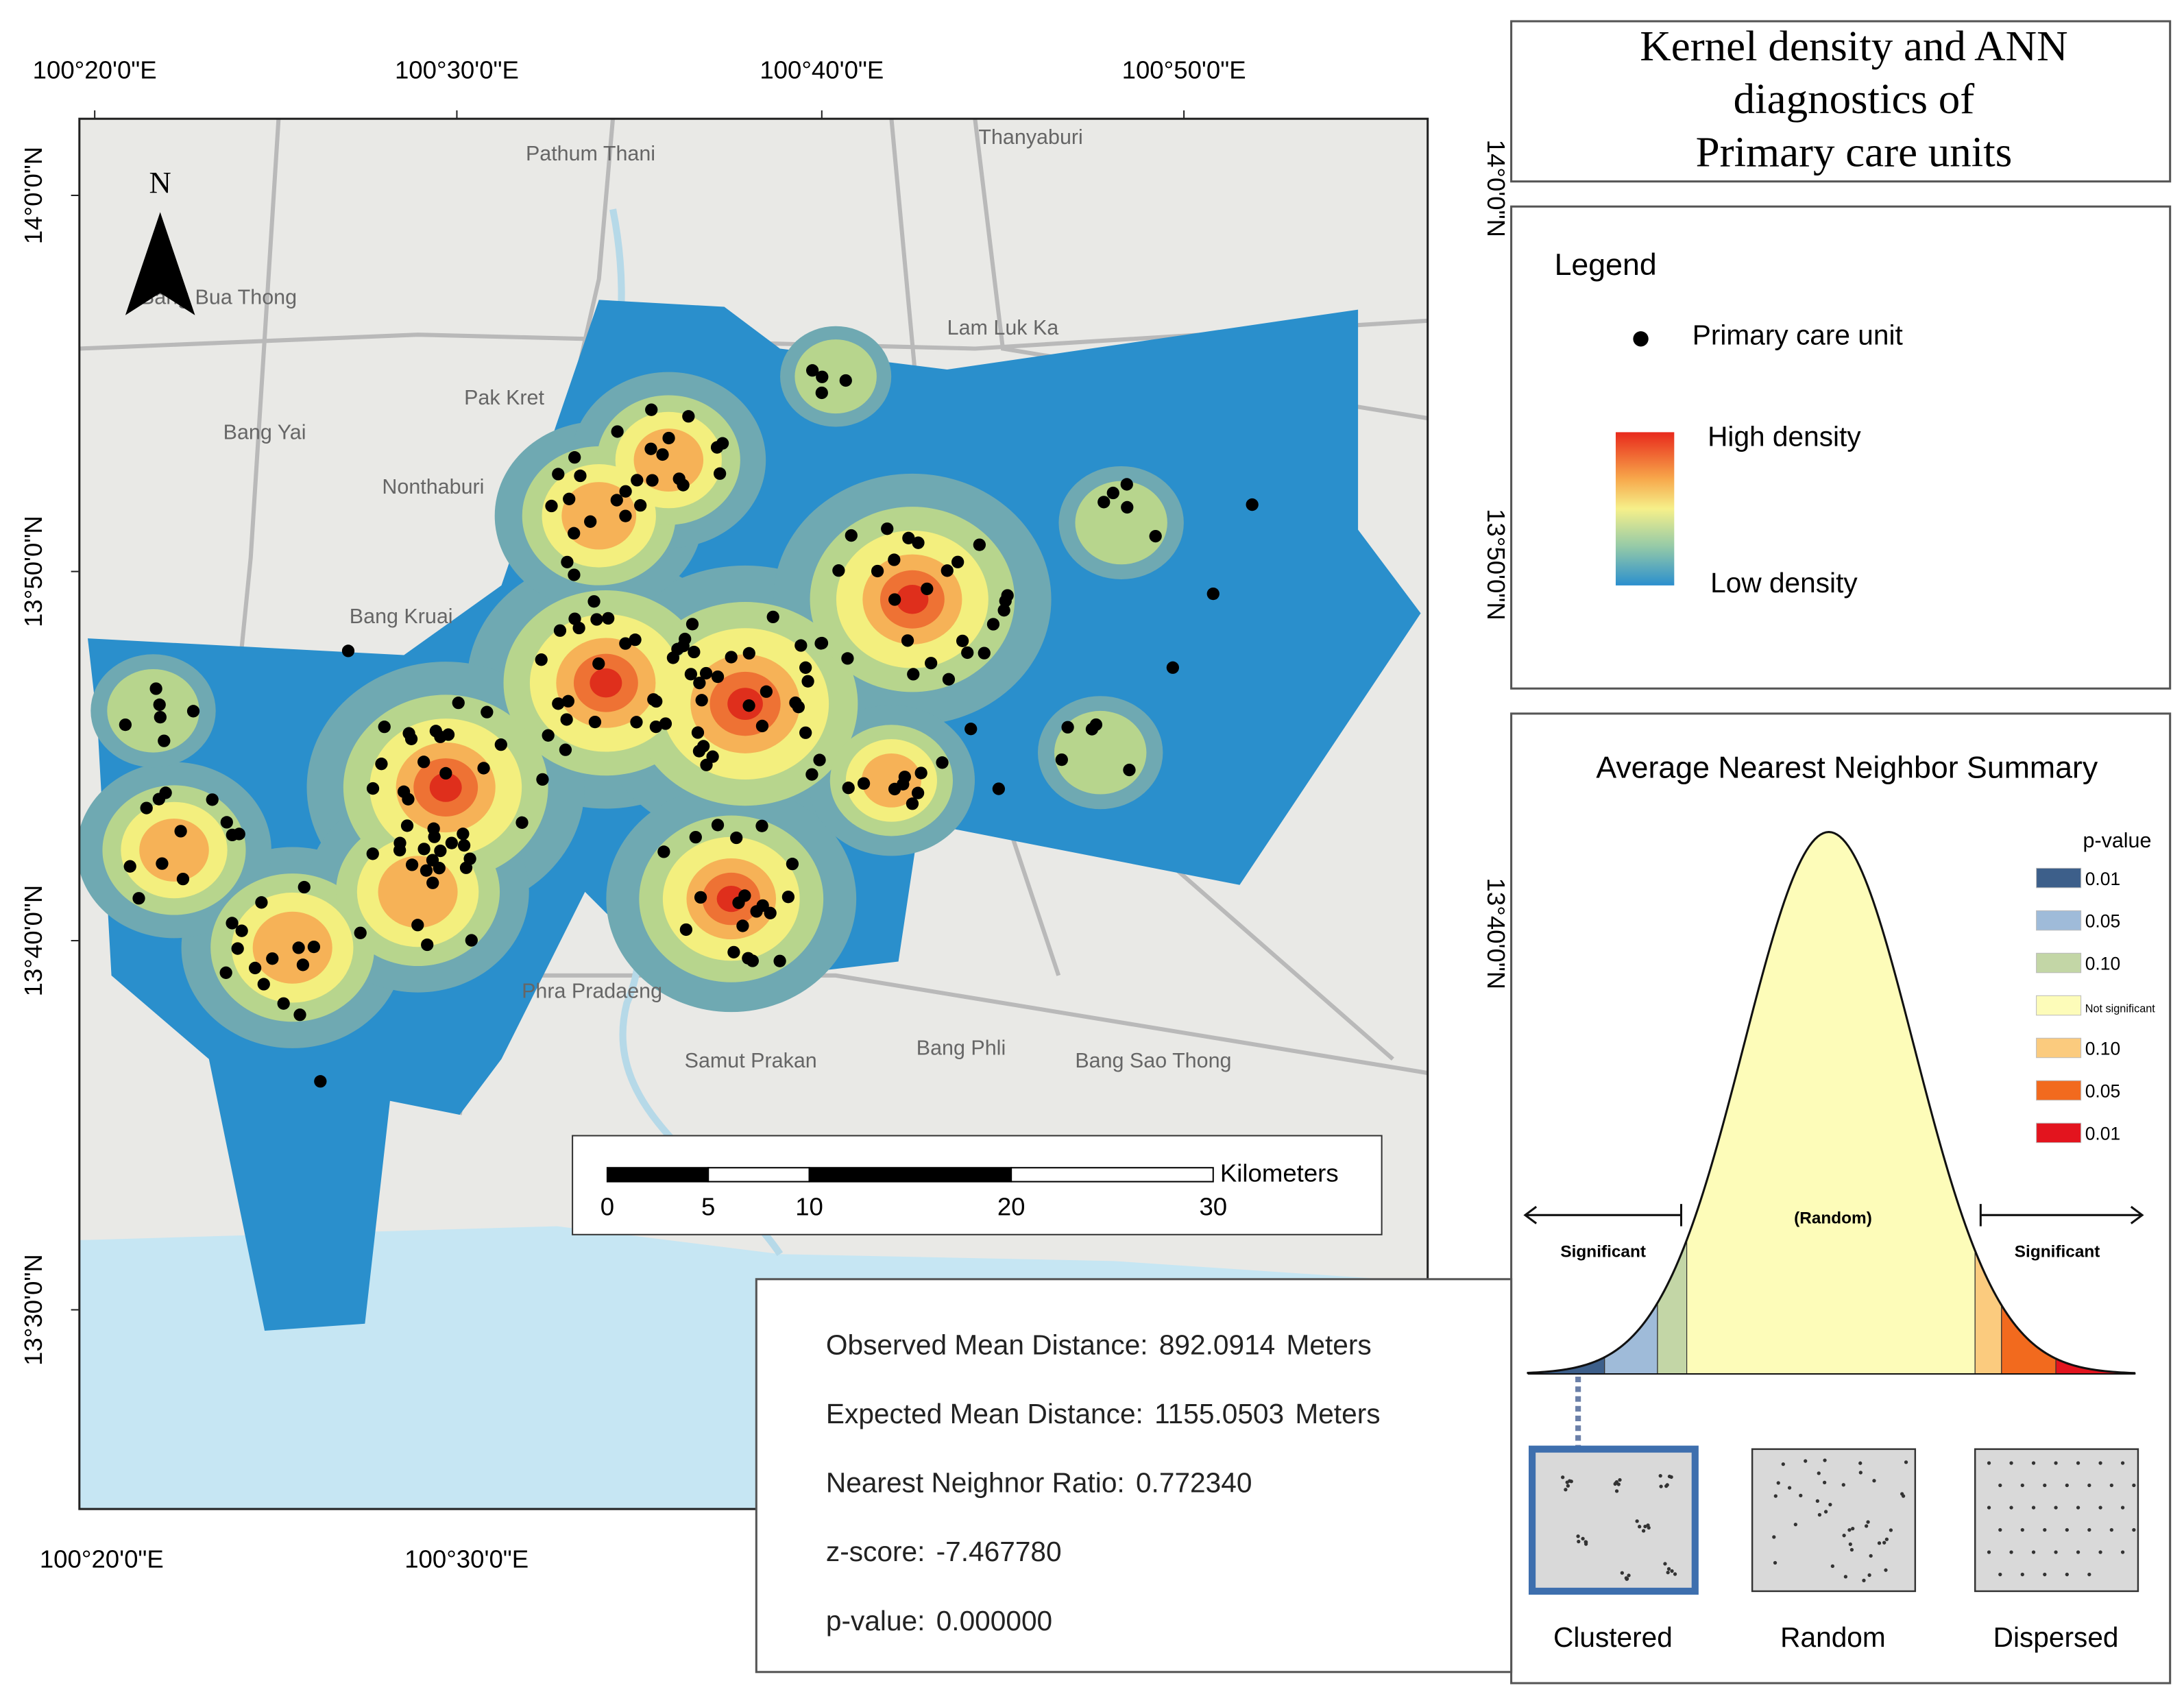 Image resolution: width=2184 pixels, height=1703 pixels. I want to click on stat-value: 0.772340, so click(1194, 1483).